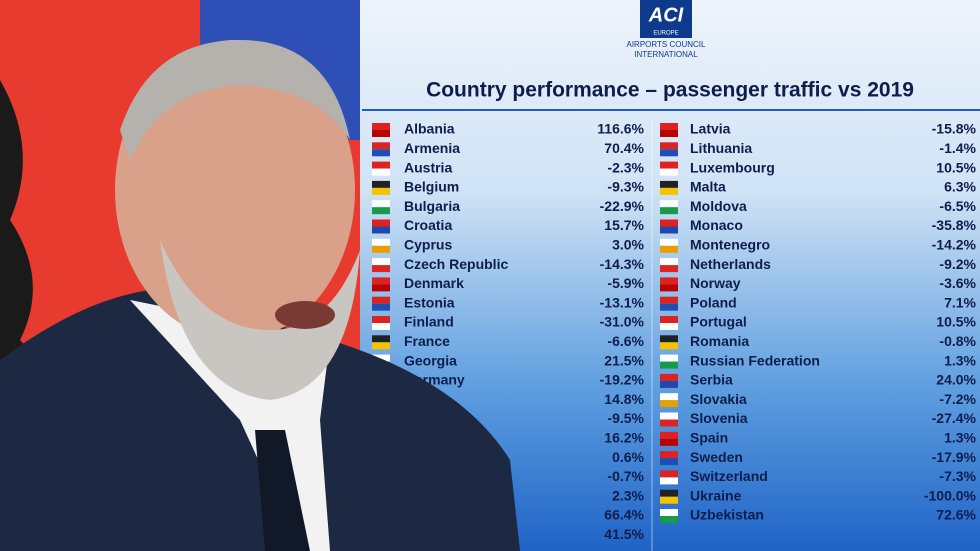 The width and height of the screenshot is (980, 551). What do you see at coordinates (957, 283) in the screenshot?
I see `country-value: -3.6%` at bounding box center [957, 283].